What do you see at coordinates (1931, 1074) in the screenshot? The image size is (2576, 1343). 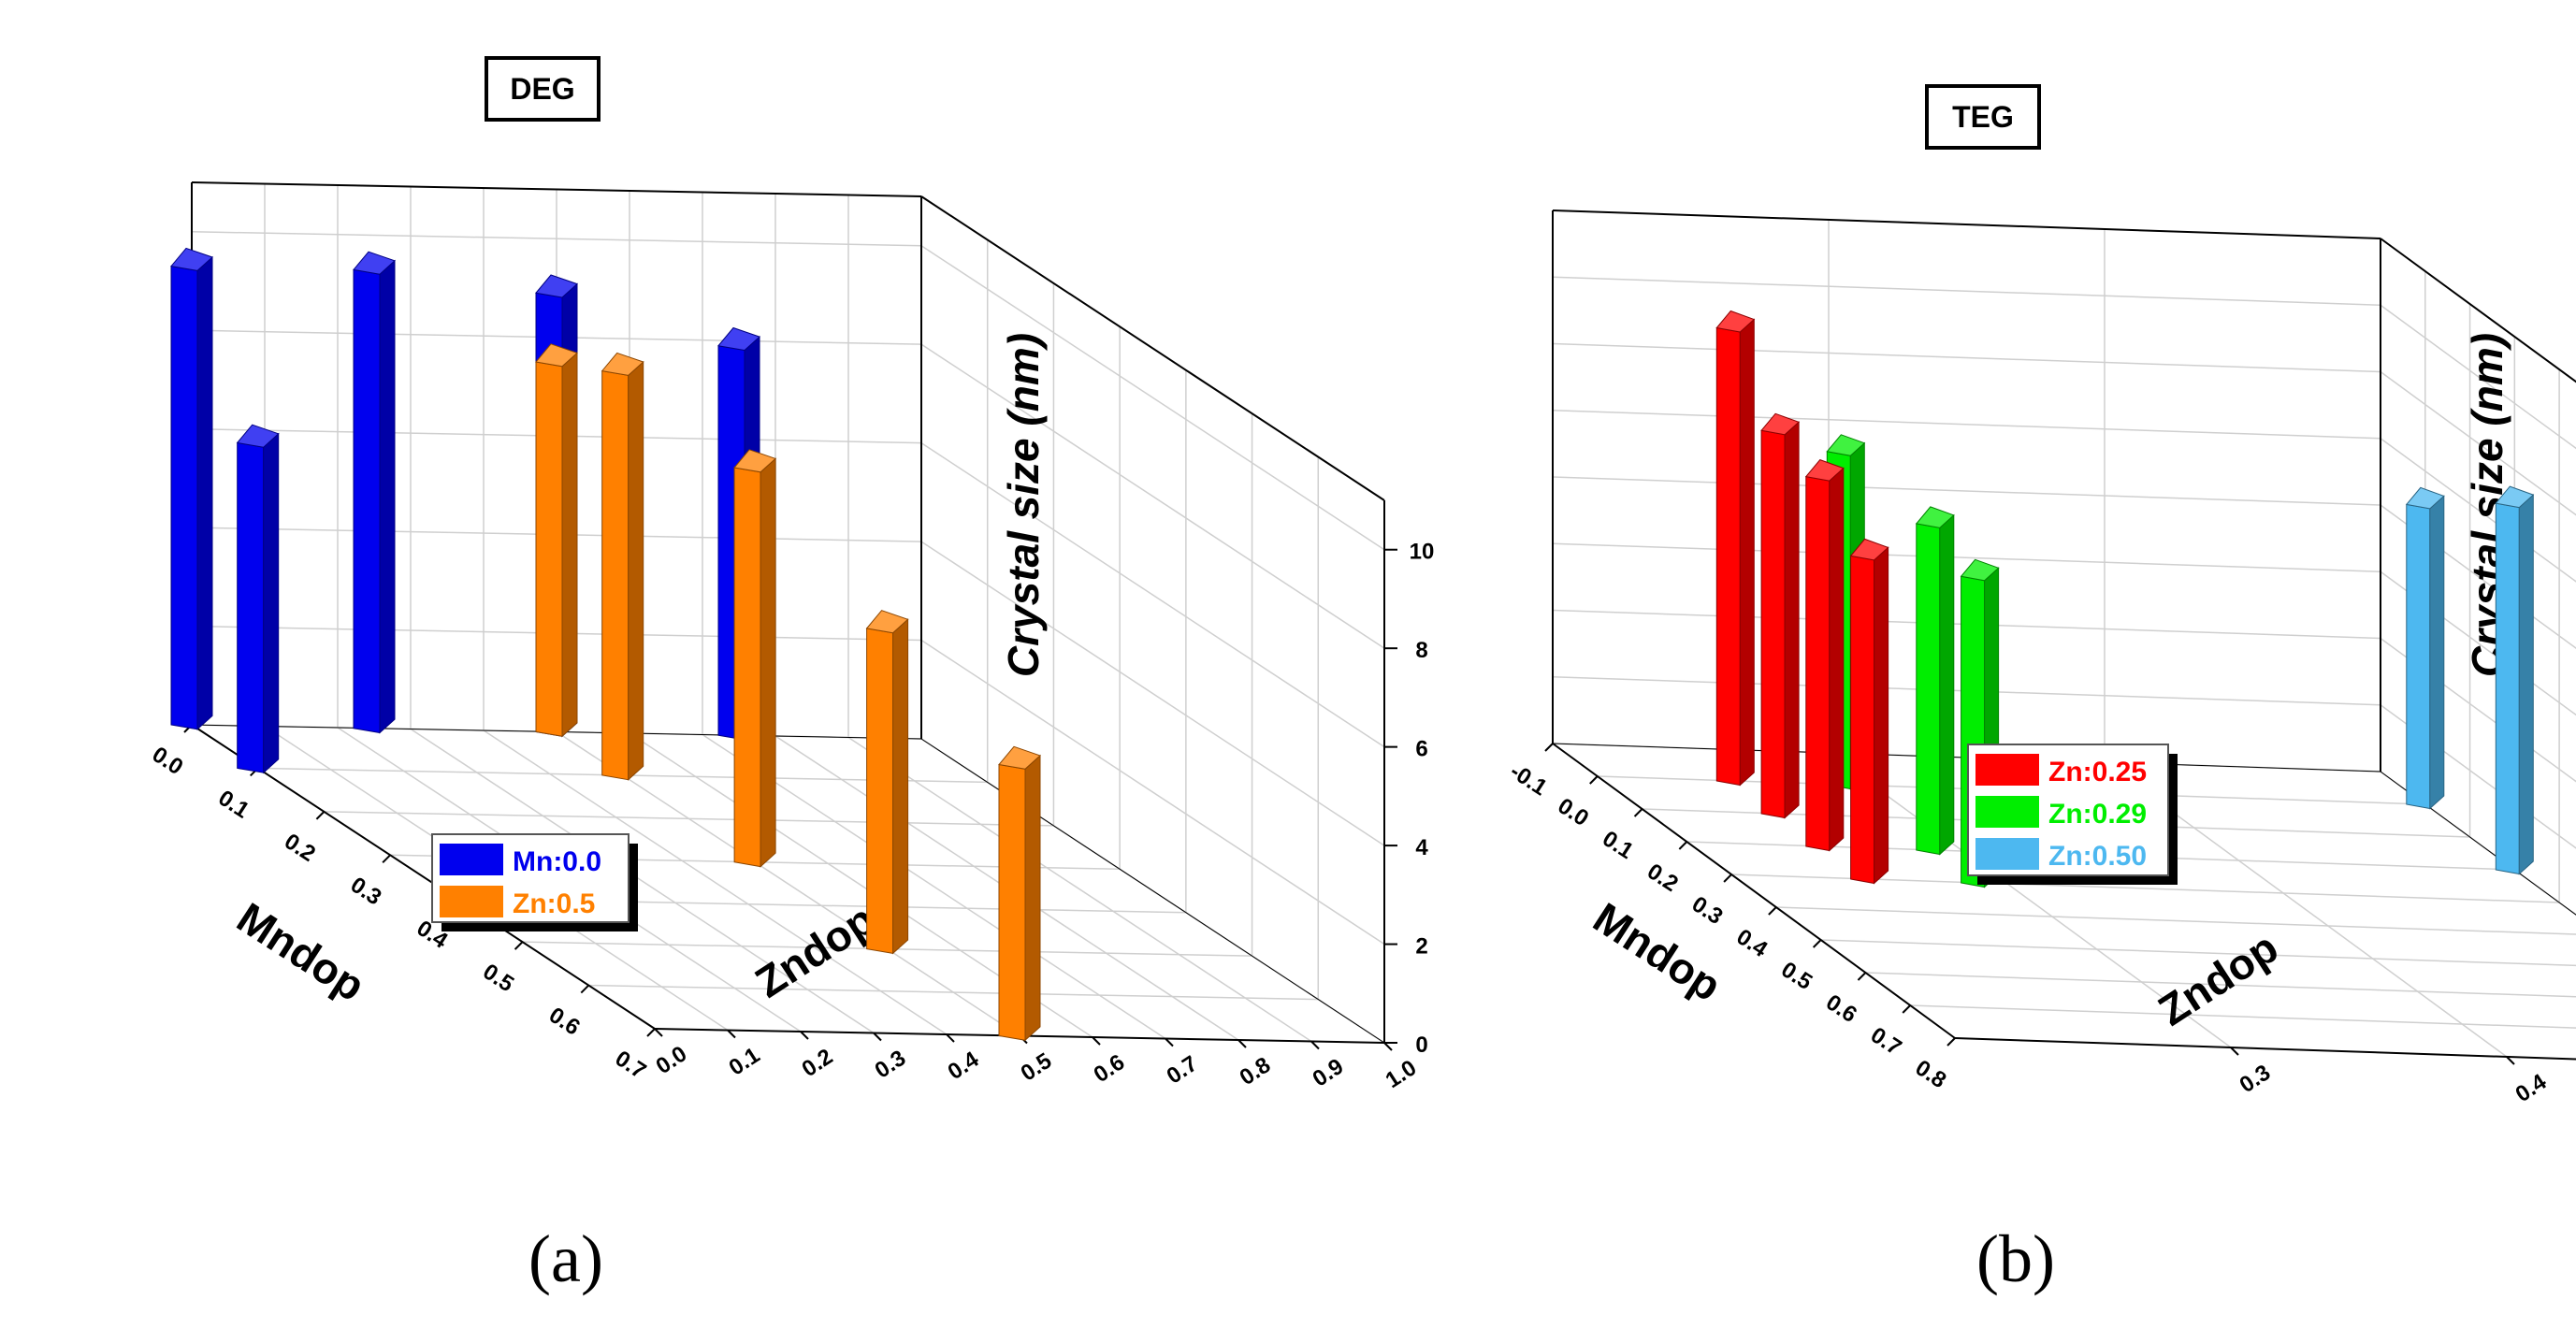 I see `x-tick-label: 0.8` at bounding box center [1931, 1074].